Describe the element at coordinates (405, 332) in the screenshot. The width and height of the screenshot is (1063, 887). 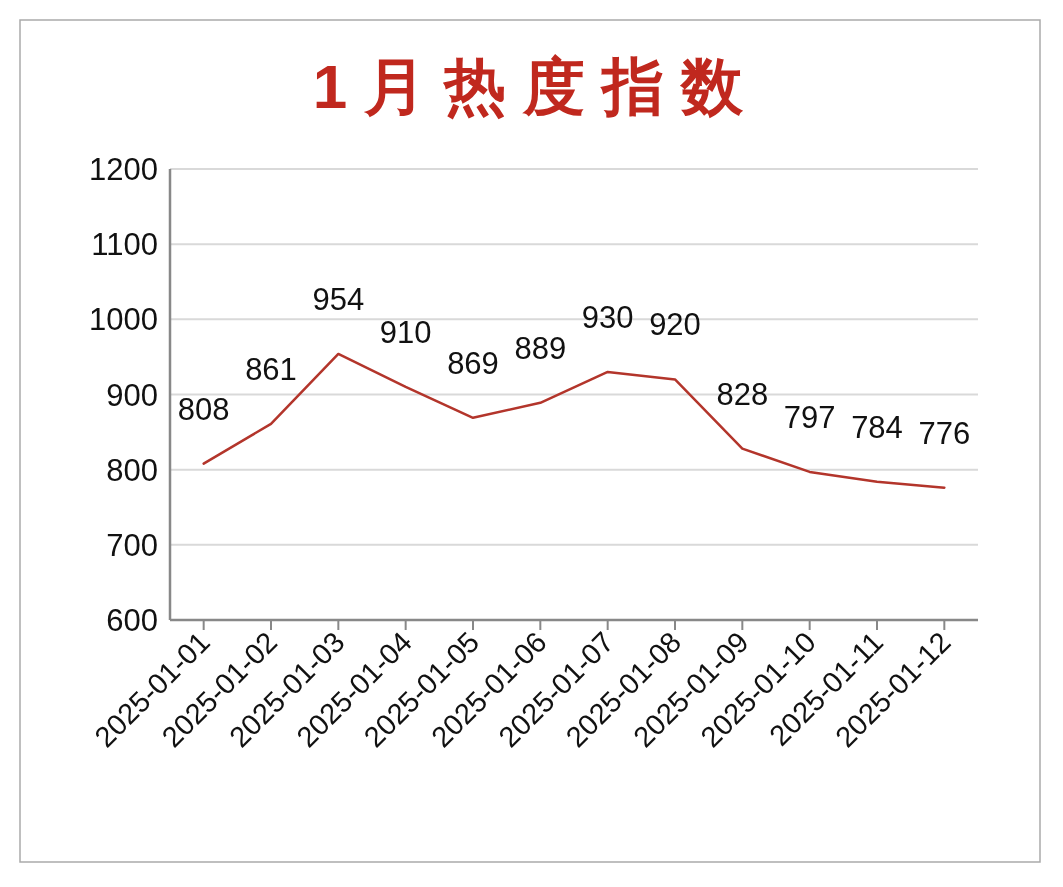
I see `data-label: 910` at that location.